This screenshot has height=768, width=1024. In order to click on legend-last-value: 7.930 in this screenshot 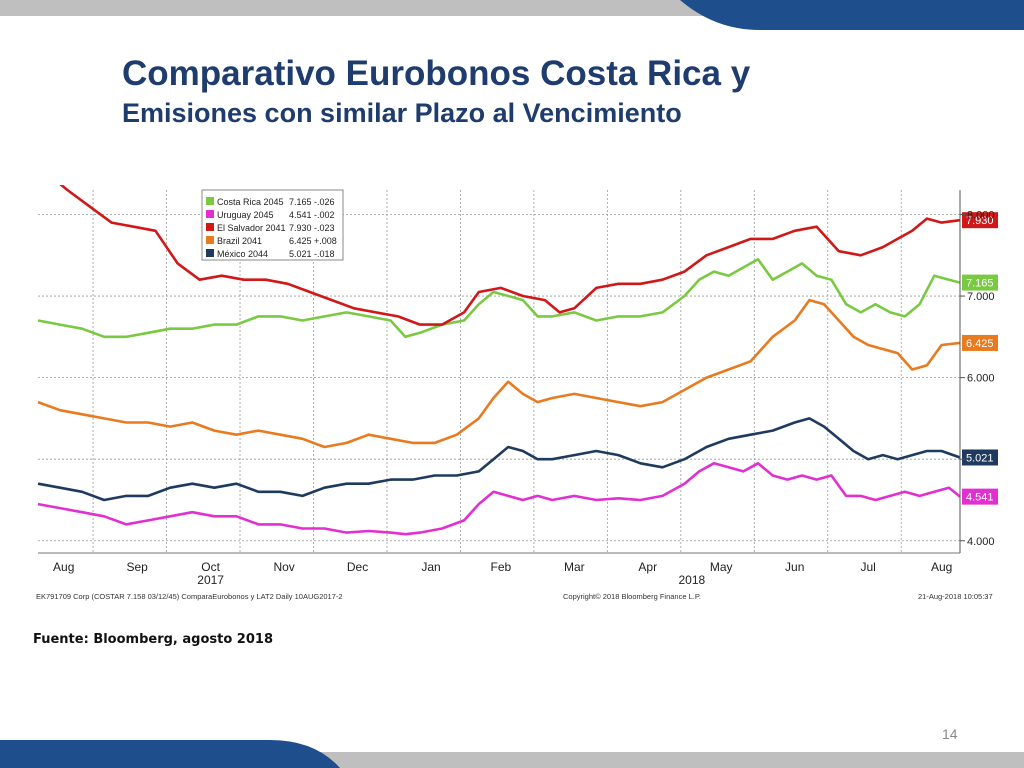, I will do `click(300, 228)`.